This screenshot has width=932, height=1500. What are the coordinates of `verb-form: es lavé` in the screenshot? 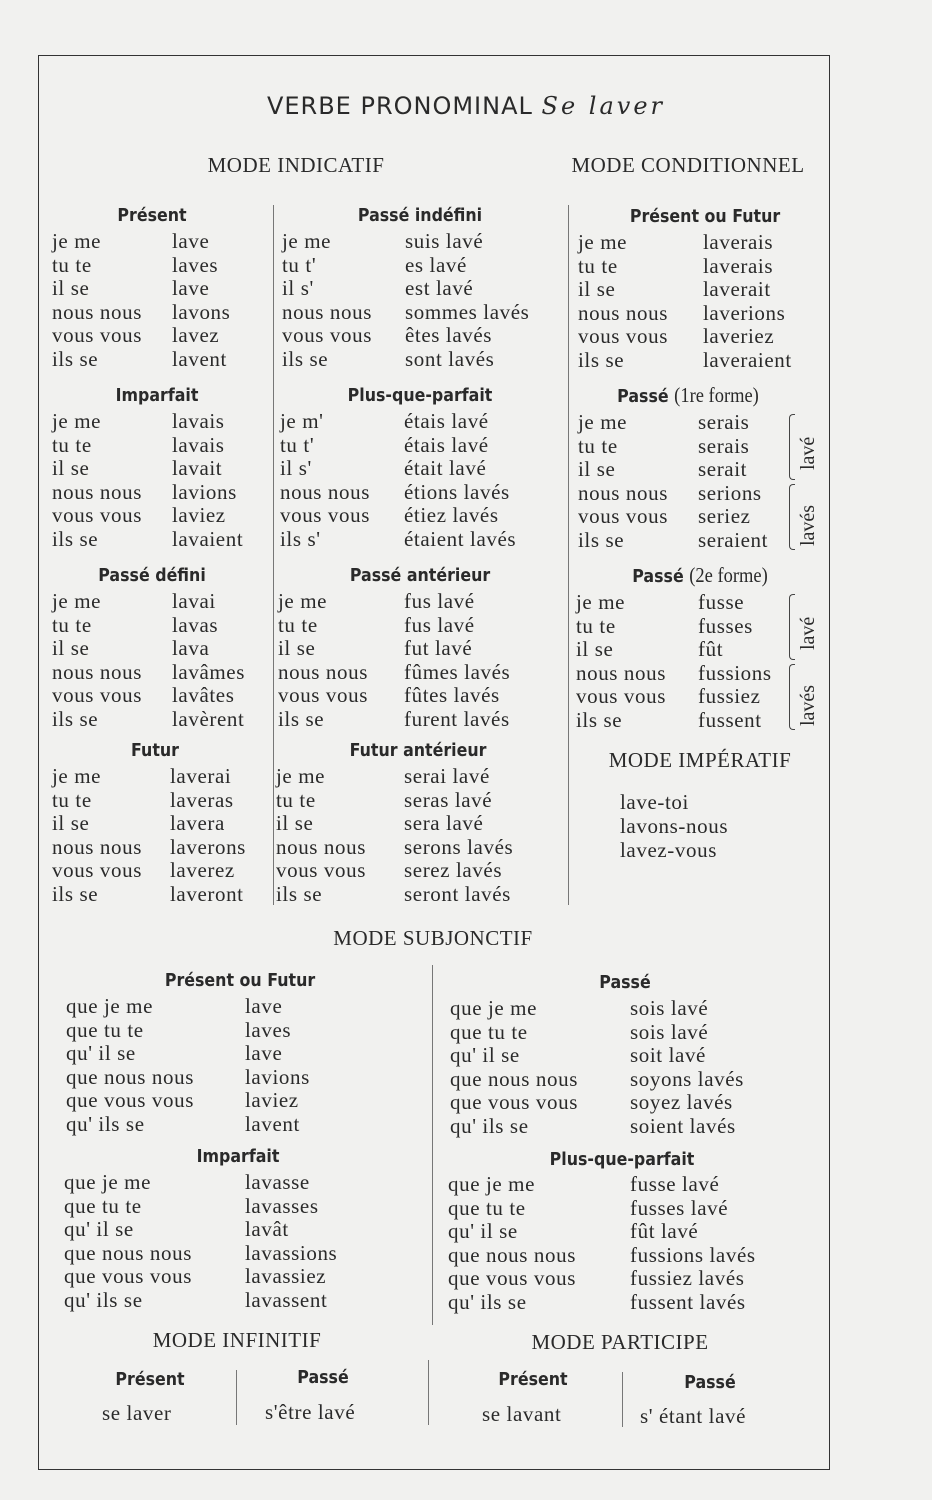 It's located at (436, 264).